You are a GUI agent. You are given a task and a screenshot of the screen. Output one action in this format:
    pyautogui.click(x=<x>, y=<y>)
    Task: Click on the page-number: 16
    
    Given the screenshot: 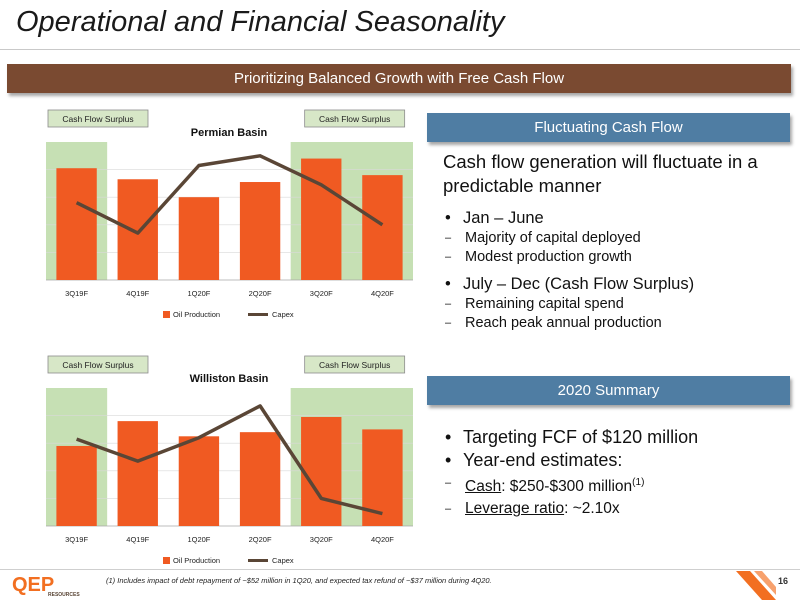 What is the action you would take?
    pyautogui.click(x=783, y=581)
    